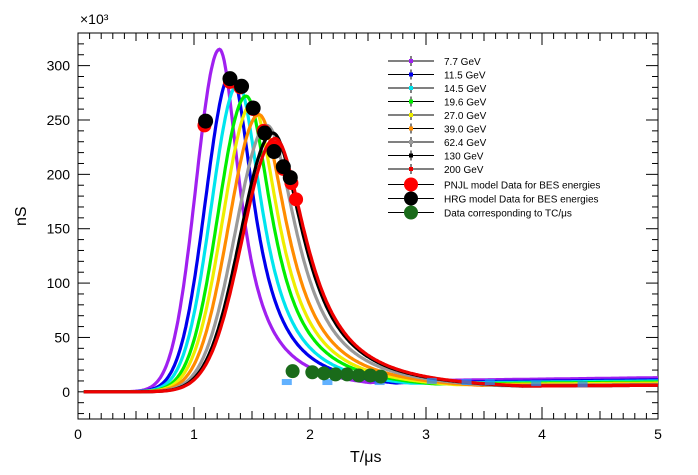 The height and width of the screenshot is (475, 698). What do you see at coordinates (66, 392) in the screenshot?
I see `y-tick-label: 0` at bounding box center [66, 392].